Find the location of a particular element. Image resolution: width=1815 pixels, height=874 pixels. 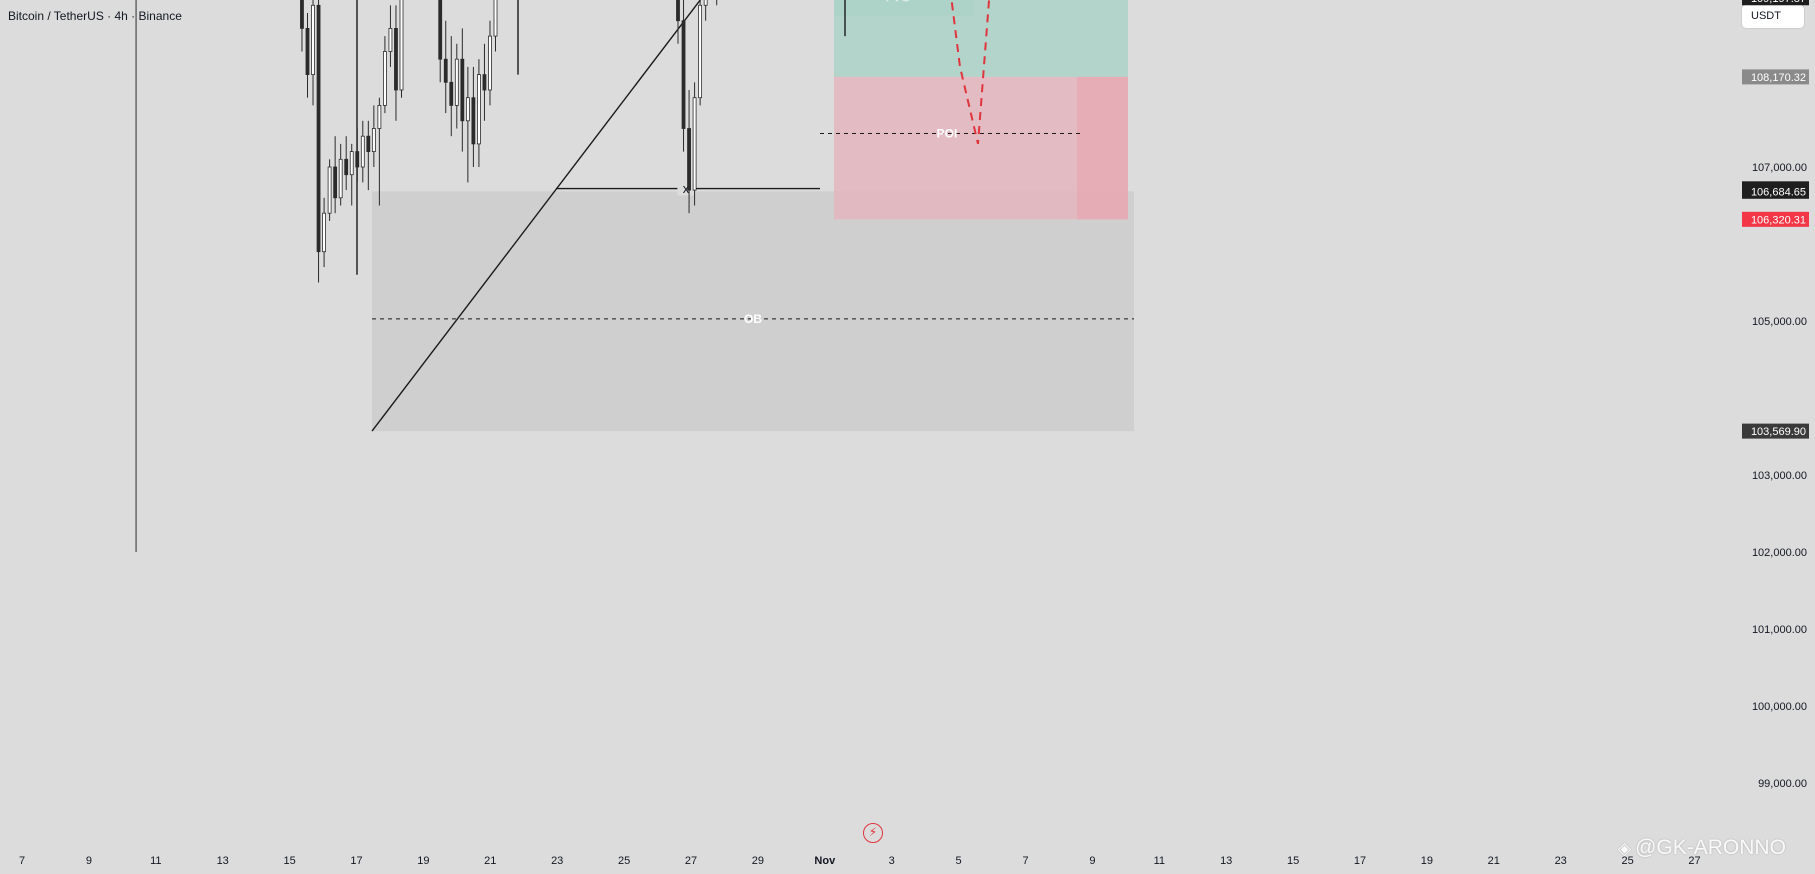

price-label: 109,197.87 is located at coordinates (1778, 2).